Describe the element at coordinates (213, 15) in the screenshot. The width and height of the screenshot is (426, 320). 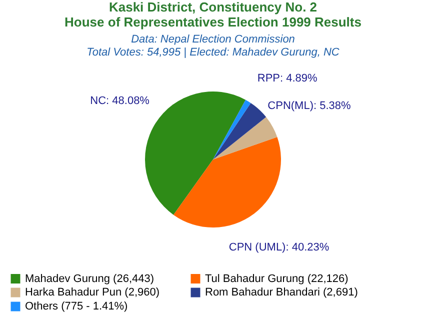
I see `chart-title: Kaski District, Constituency No. 2 House of Representatives Election 1999 Results` at that location.